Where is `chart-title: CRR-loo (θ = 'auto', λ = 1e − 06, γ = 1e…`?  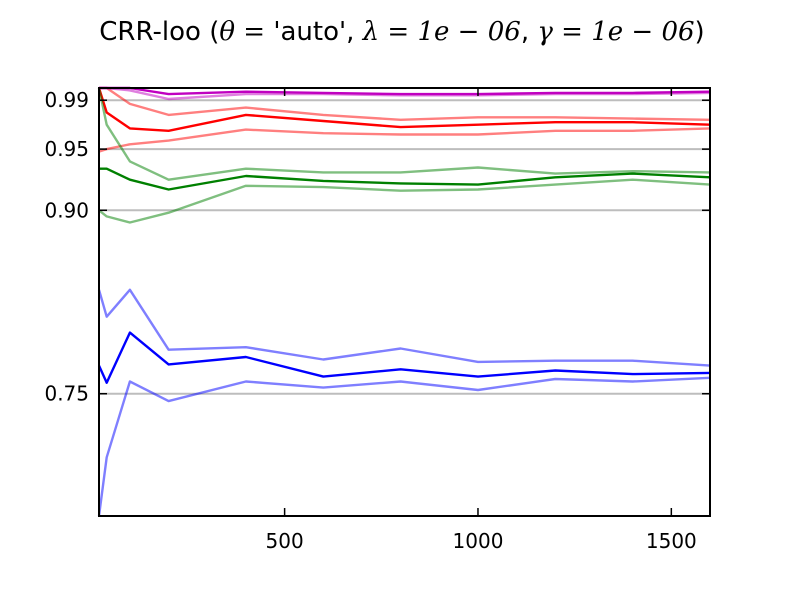 chart-title: CRR-loo (θ = 'auto', λ = 1e − 06, γ = 1e… is located at coordinates (401, 32).